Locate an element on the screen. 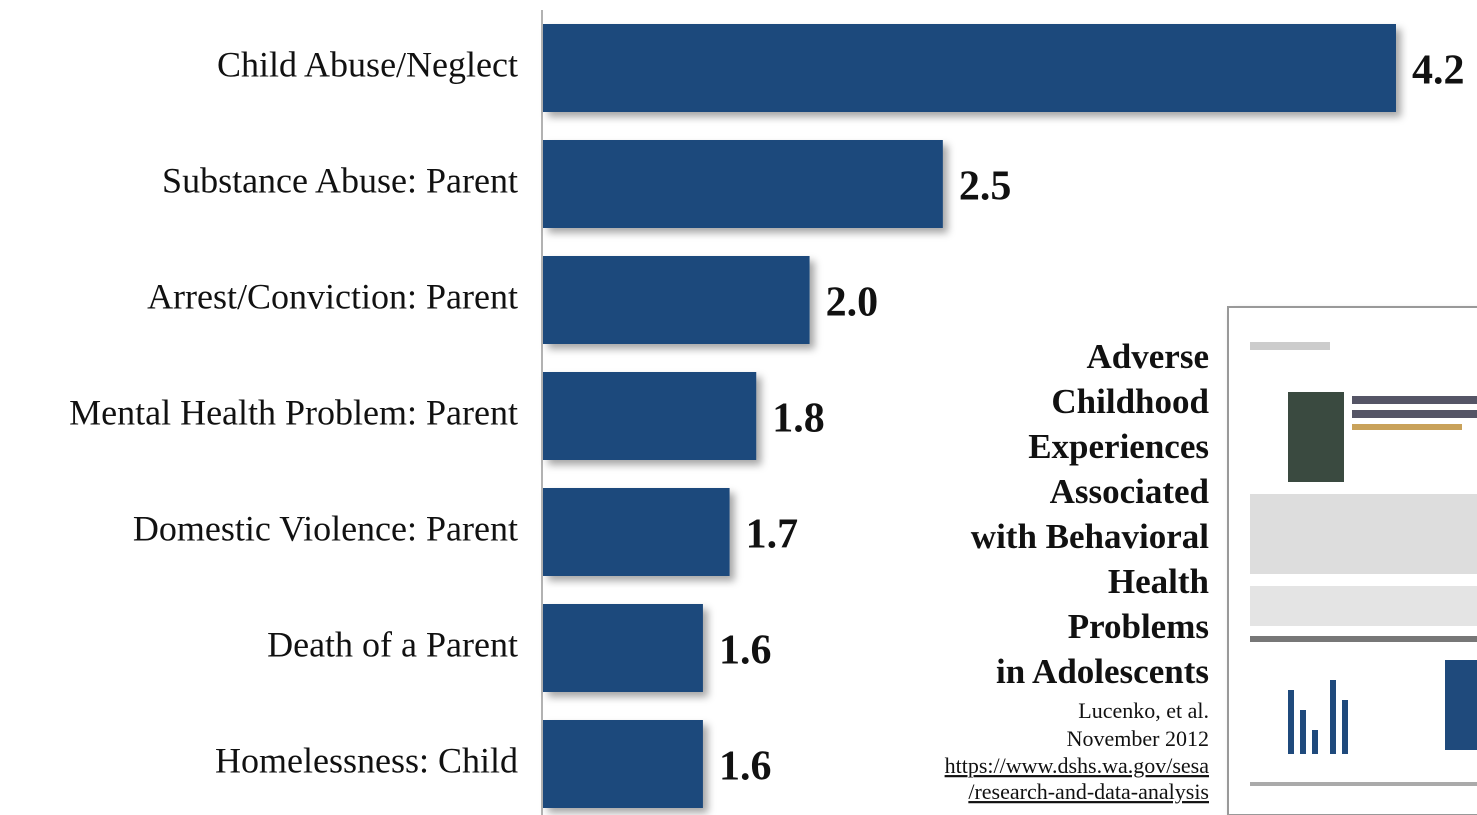  title-line: Associated is located at coordinates (1130, 491).